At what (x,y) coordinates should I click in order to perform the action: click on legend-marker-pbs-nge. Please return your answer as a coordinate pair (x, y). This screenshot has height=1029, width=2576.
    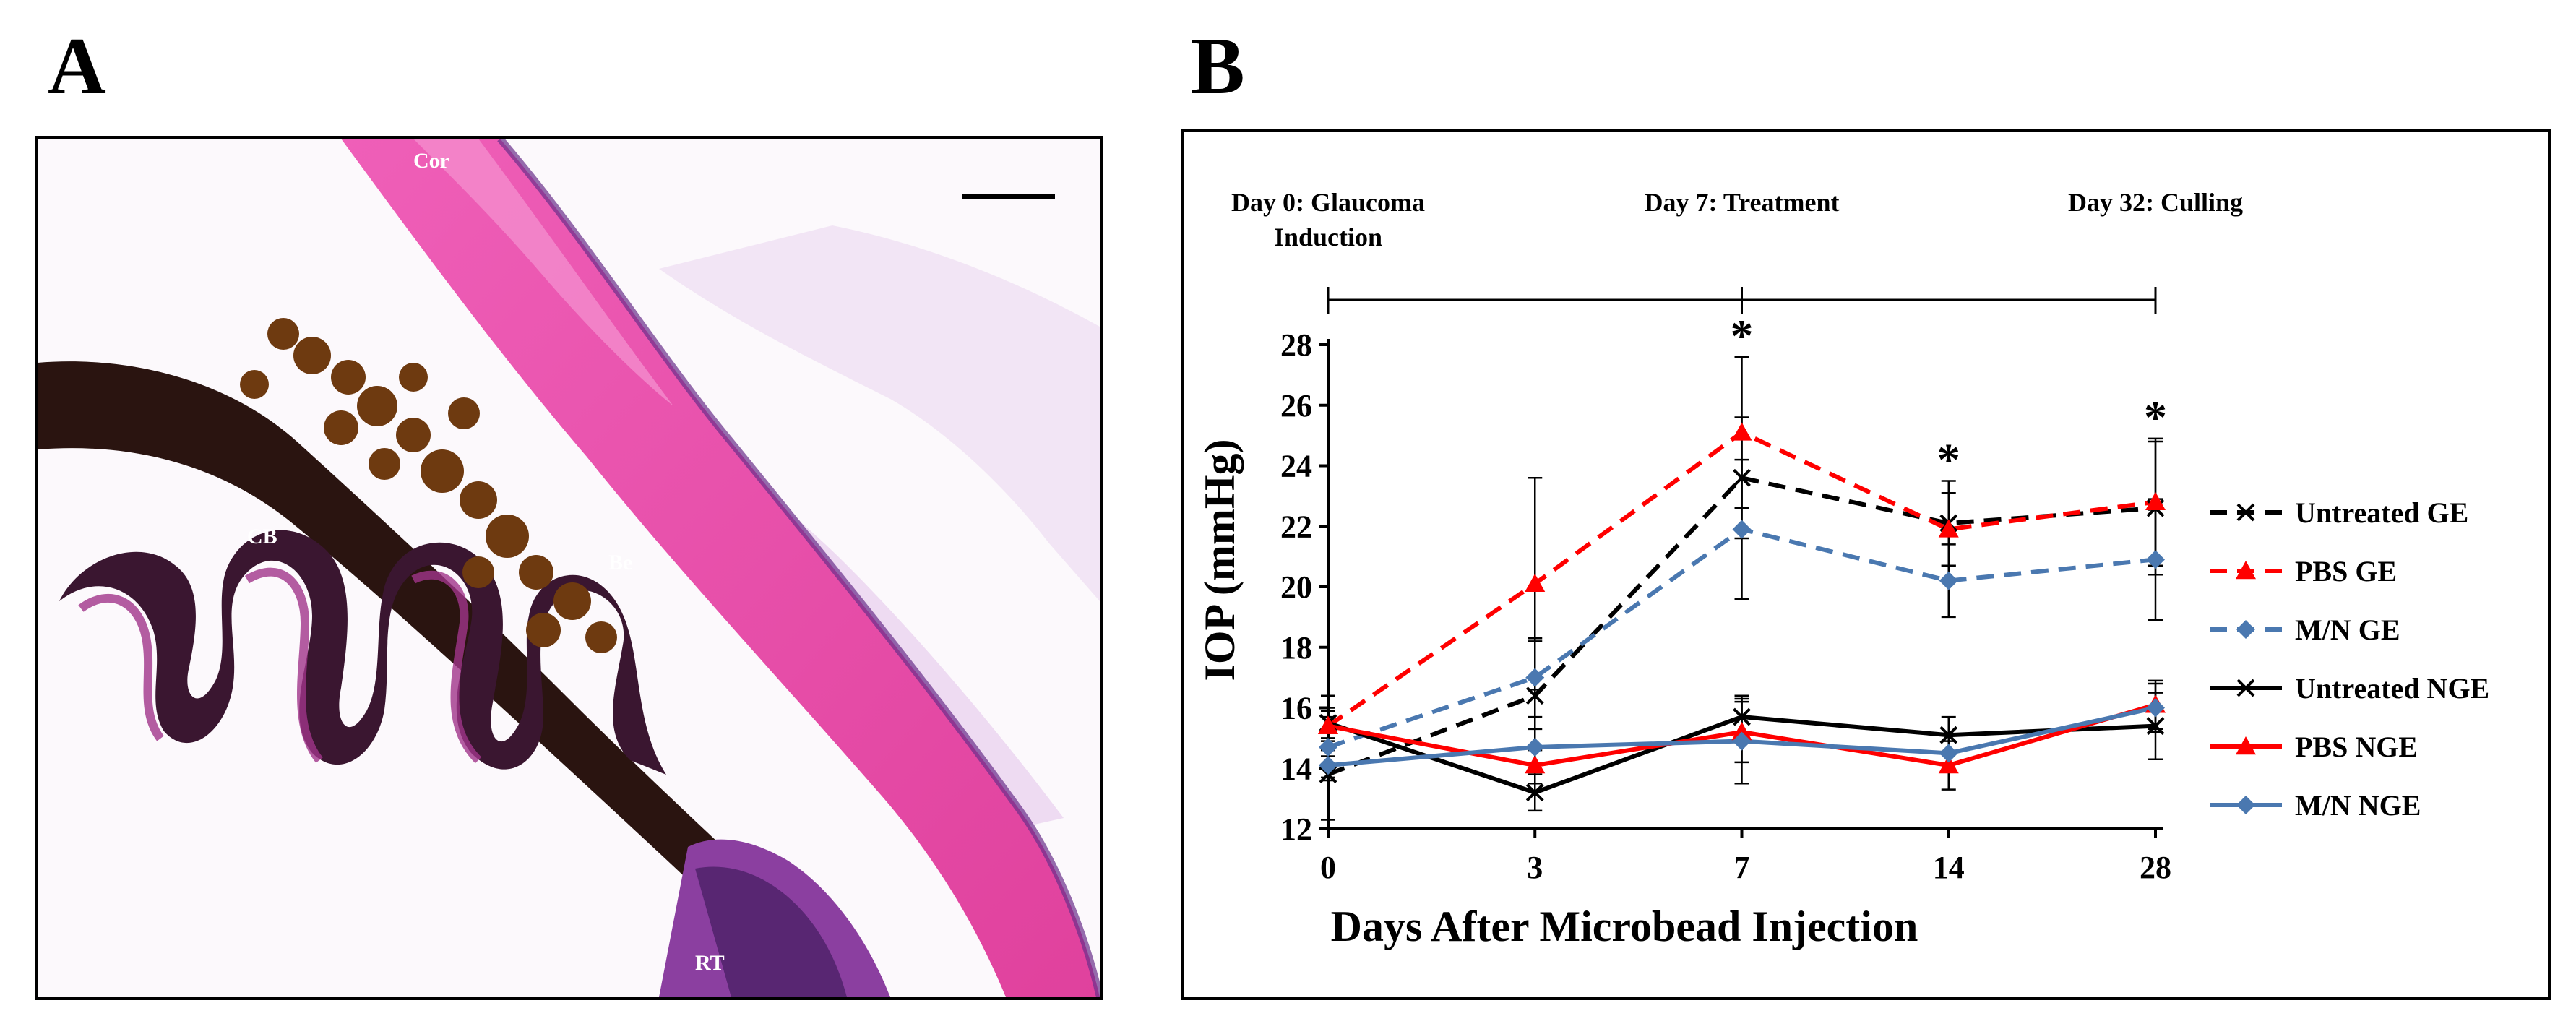
    Looking at the image, I should click on (2246, 745).